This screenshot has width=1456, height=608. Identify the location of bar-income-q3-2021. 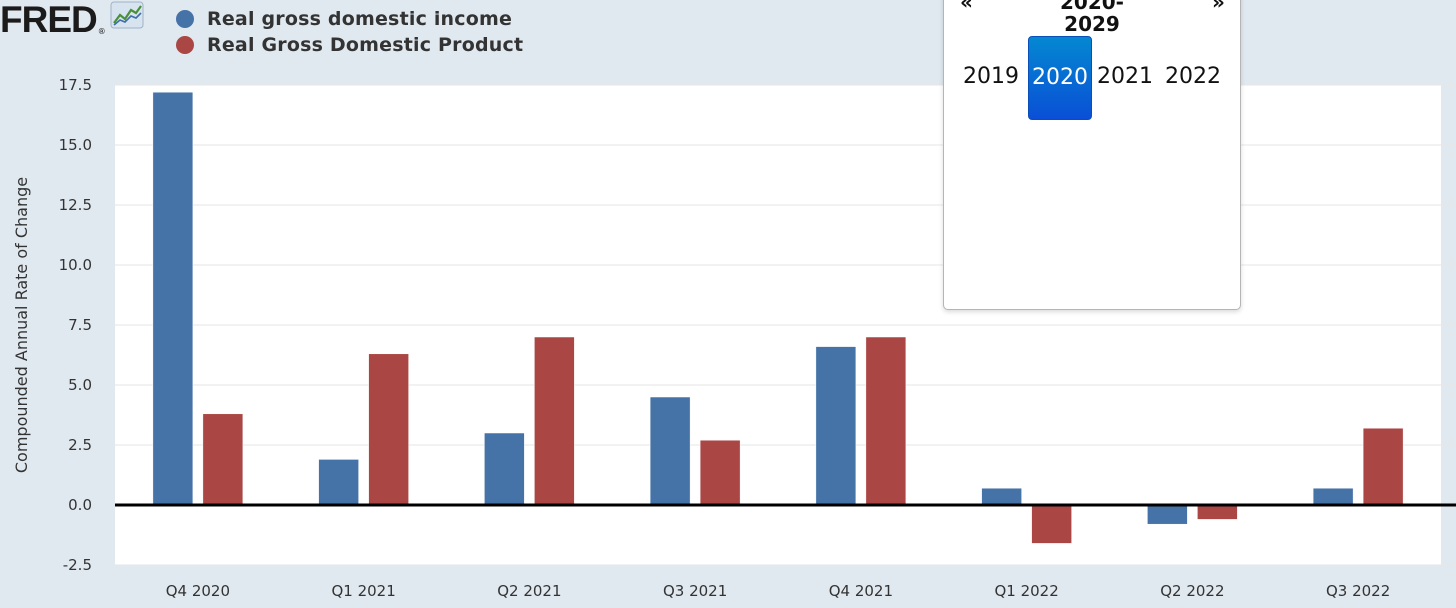
(670, 451).